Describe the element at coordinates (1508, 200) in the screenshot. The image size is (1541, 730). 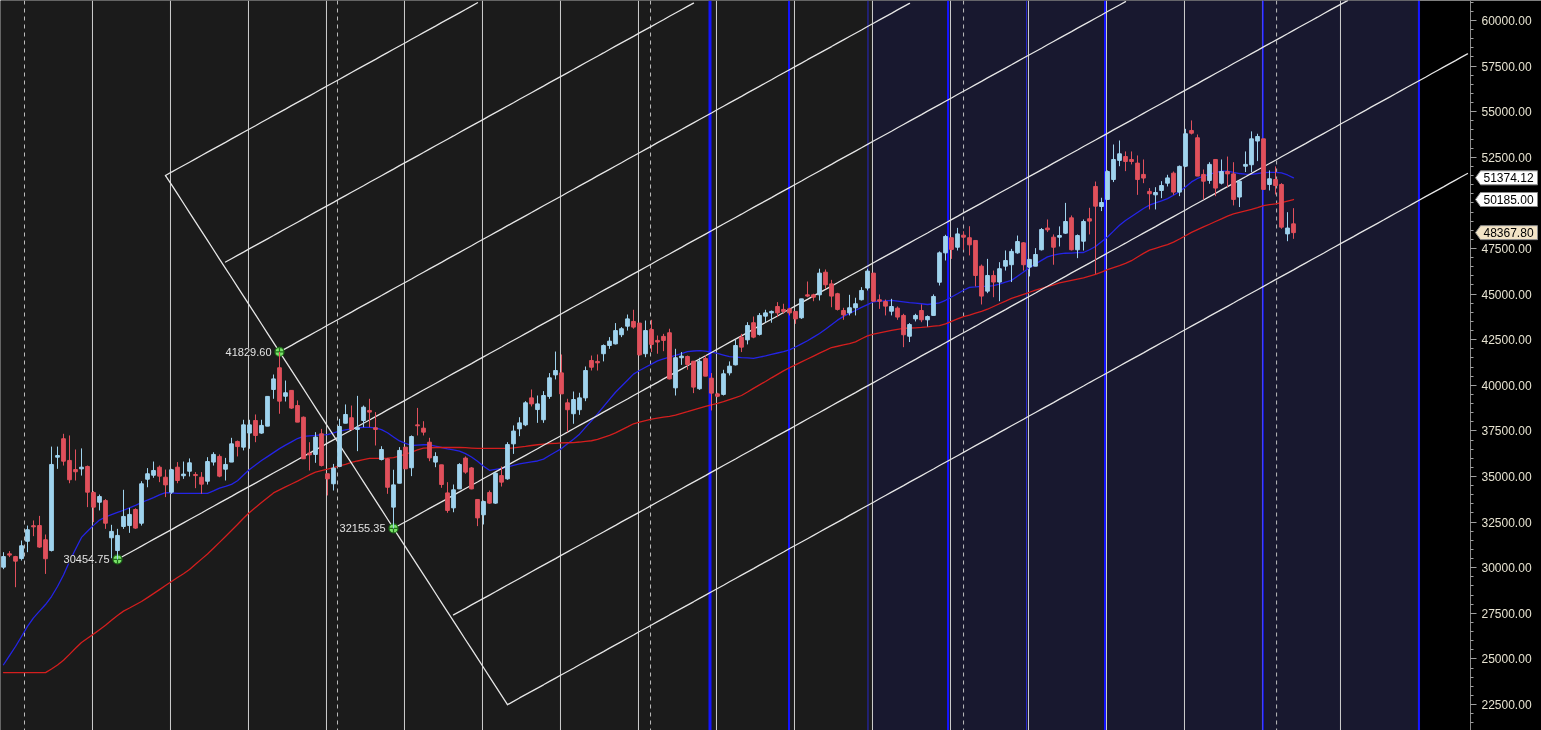
I see `text: 50185.00` at that location.